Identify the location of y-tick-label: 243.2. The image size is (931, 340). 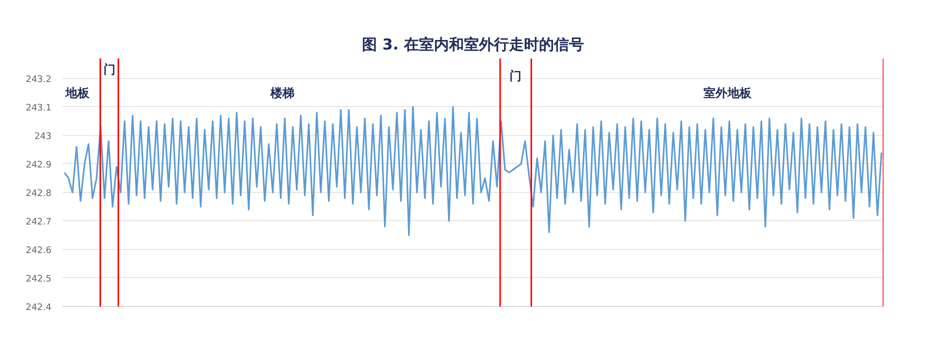
(39, 79).